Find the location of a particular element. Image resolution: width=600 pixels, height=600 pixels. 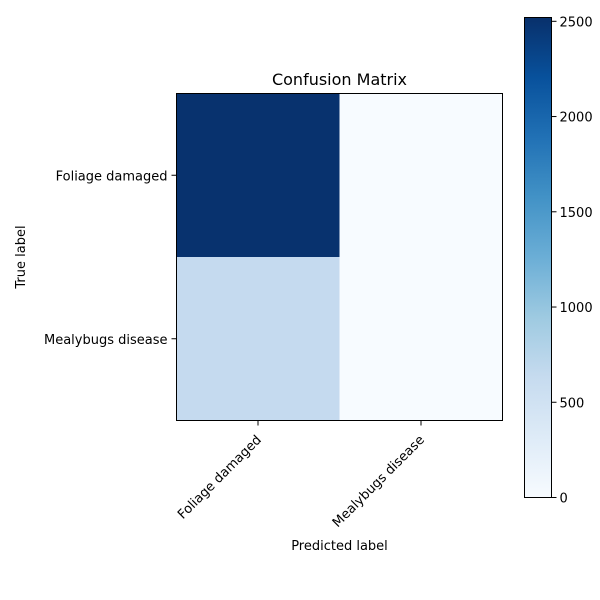

y-tick-label: Mealybugs disease is located at coordinates (106, 340).